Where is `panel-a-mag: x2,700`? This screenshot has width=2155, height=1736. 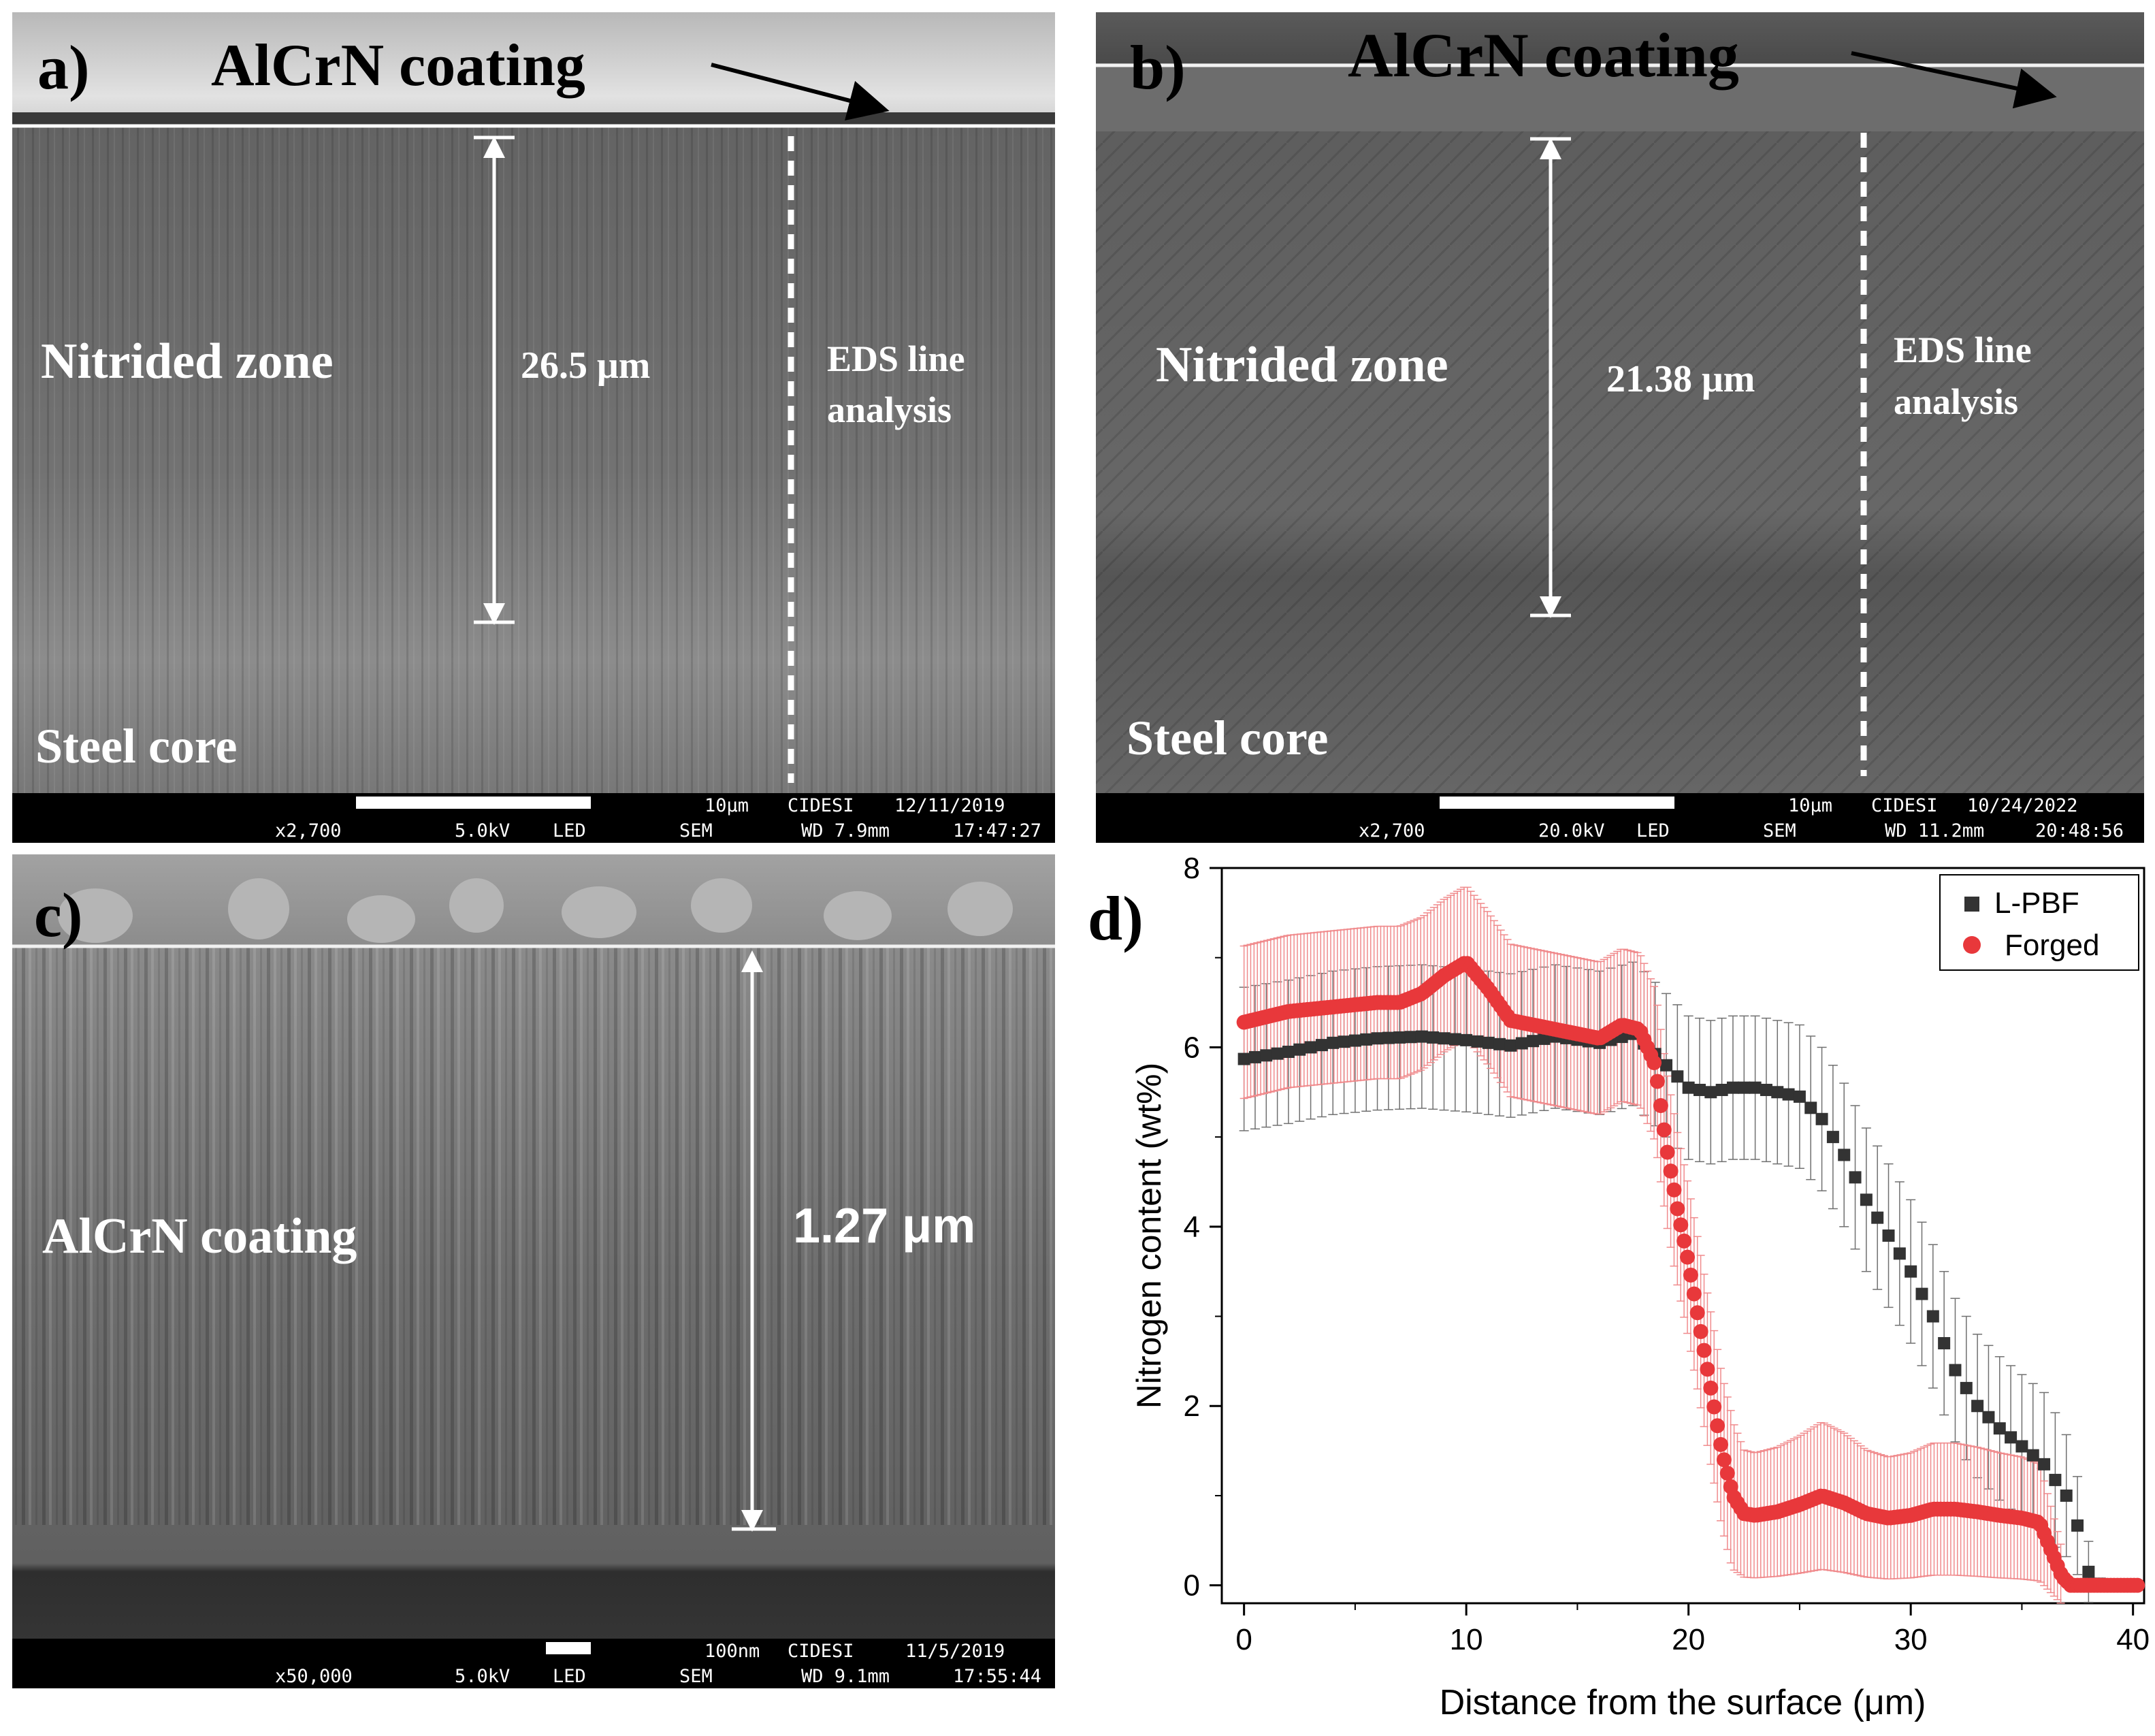 panel-a-mag: x2,700 is located at coordinates (308, 830).